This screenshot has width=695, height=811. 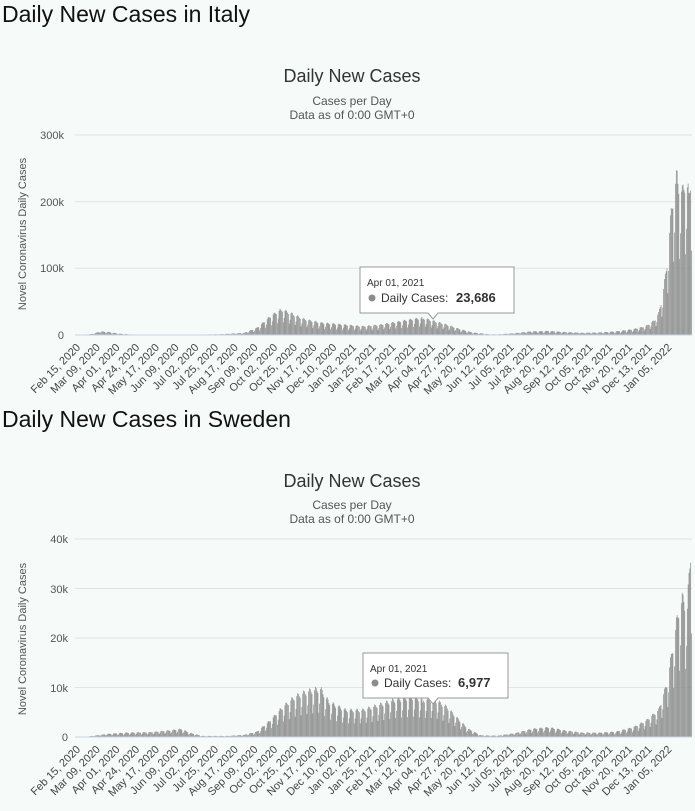 I want to click on tooltip-label: Daily Cases:, so click(x=417, y=683).